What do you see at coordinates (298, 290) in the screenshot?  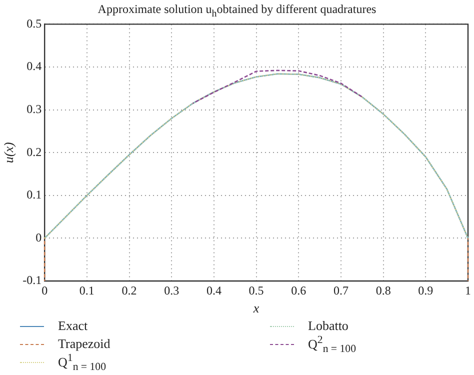 I see `x-tick-label: 0.6` at bounding box center [298, 290].